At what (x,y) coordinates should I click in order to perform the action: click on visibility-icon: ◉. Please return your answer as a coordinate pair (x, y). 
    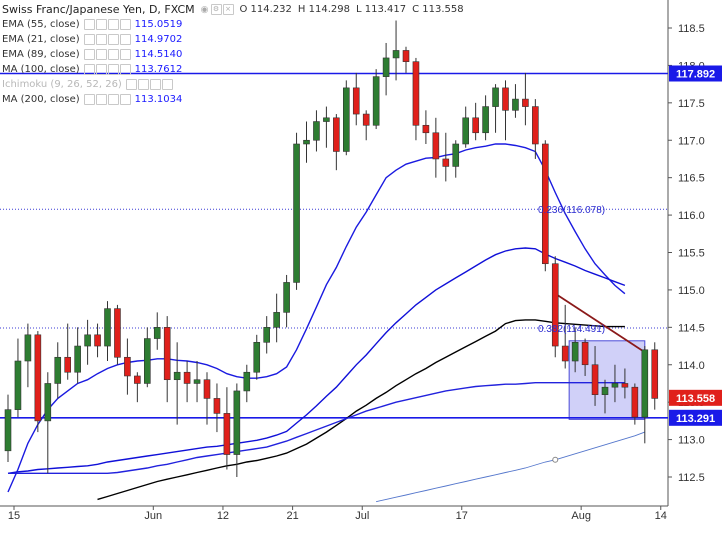
    Looking at the image, I should click on (204, 9).